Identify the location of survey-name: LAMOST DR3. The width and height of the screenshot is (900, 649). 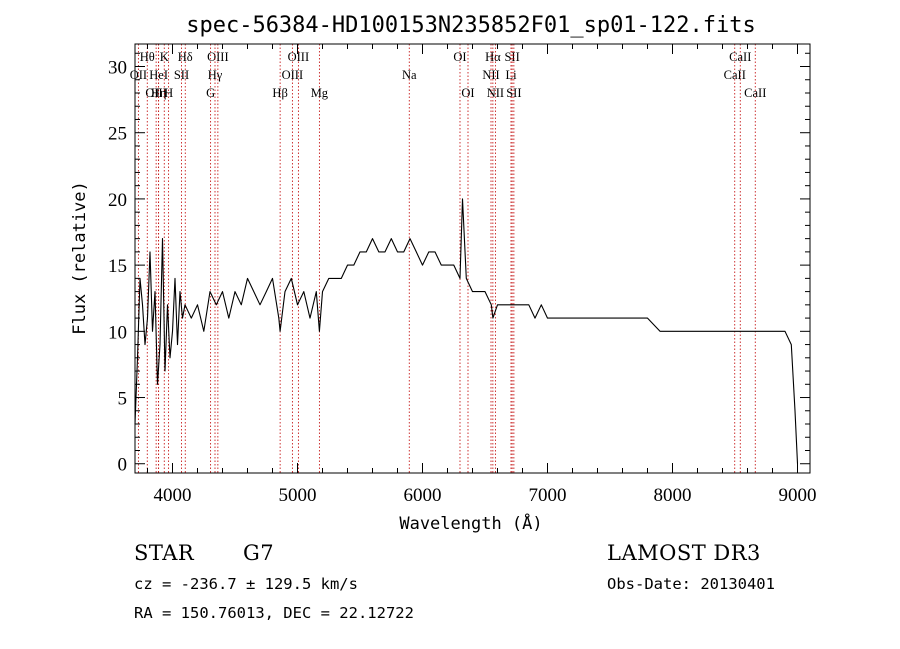
(684, 553).